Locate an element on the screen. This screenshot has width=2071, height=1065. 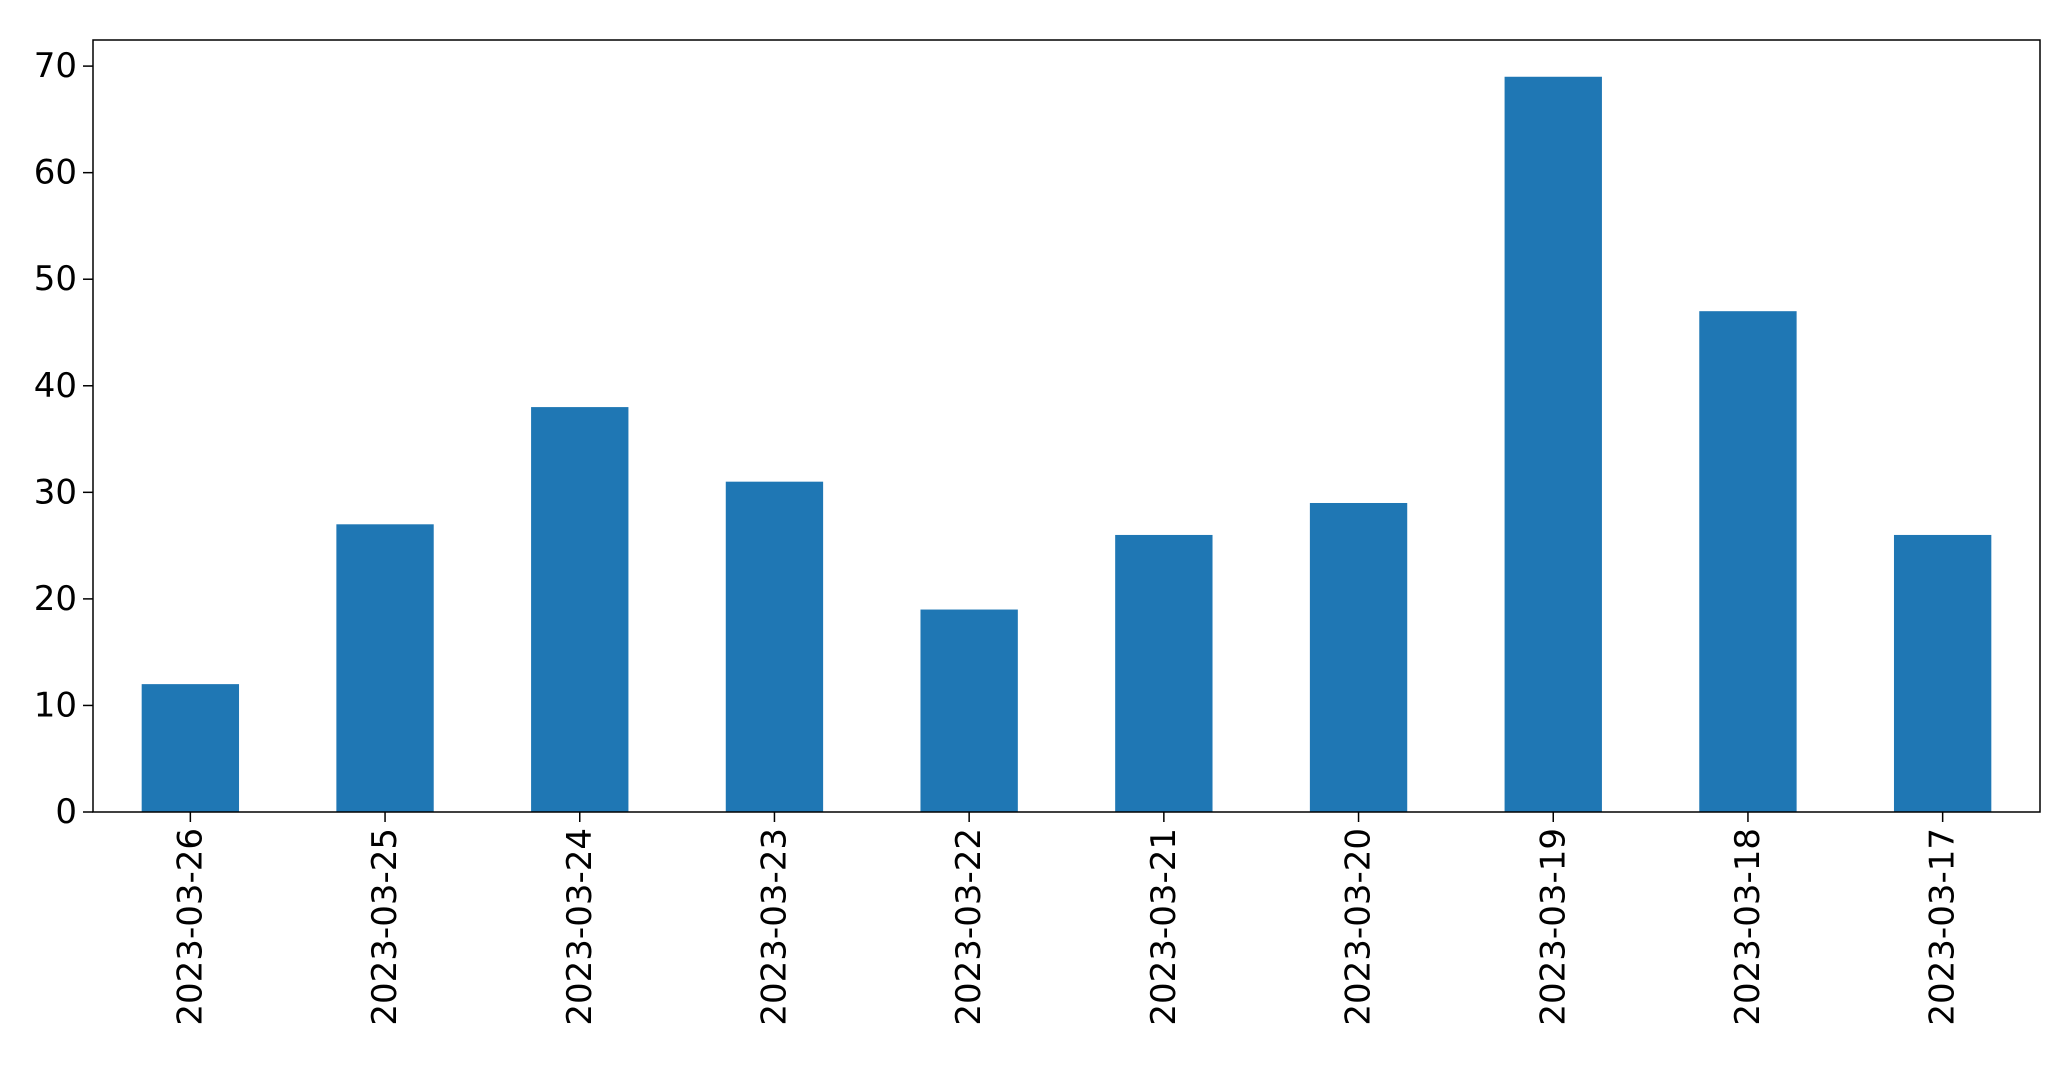
x-tick-label: 2023-03-22 is located at coordinates (969, 927).